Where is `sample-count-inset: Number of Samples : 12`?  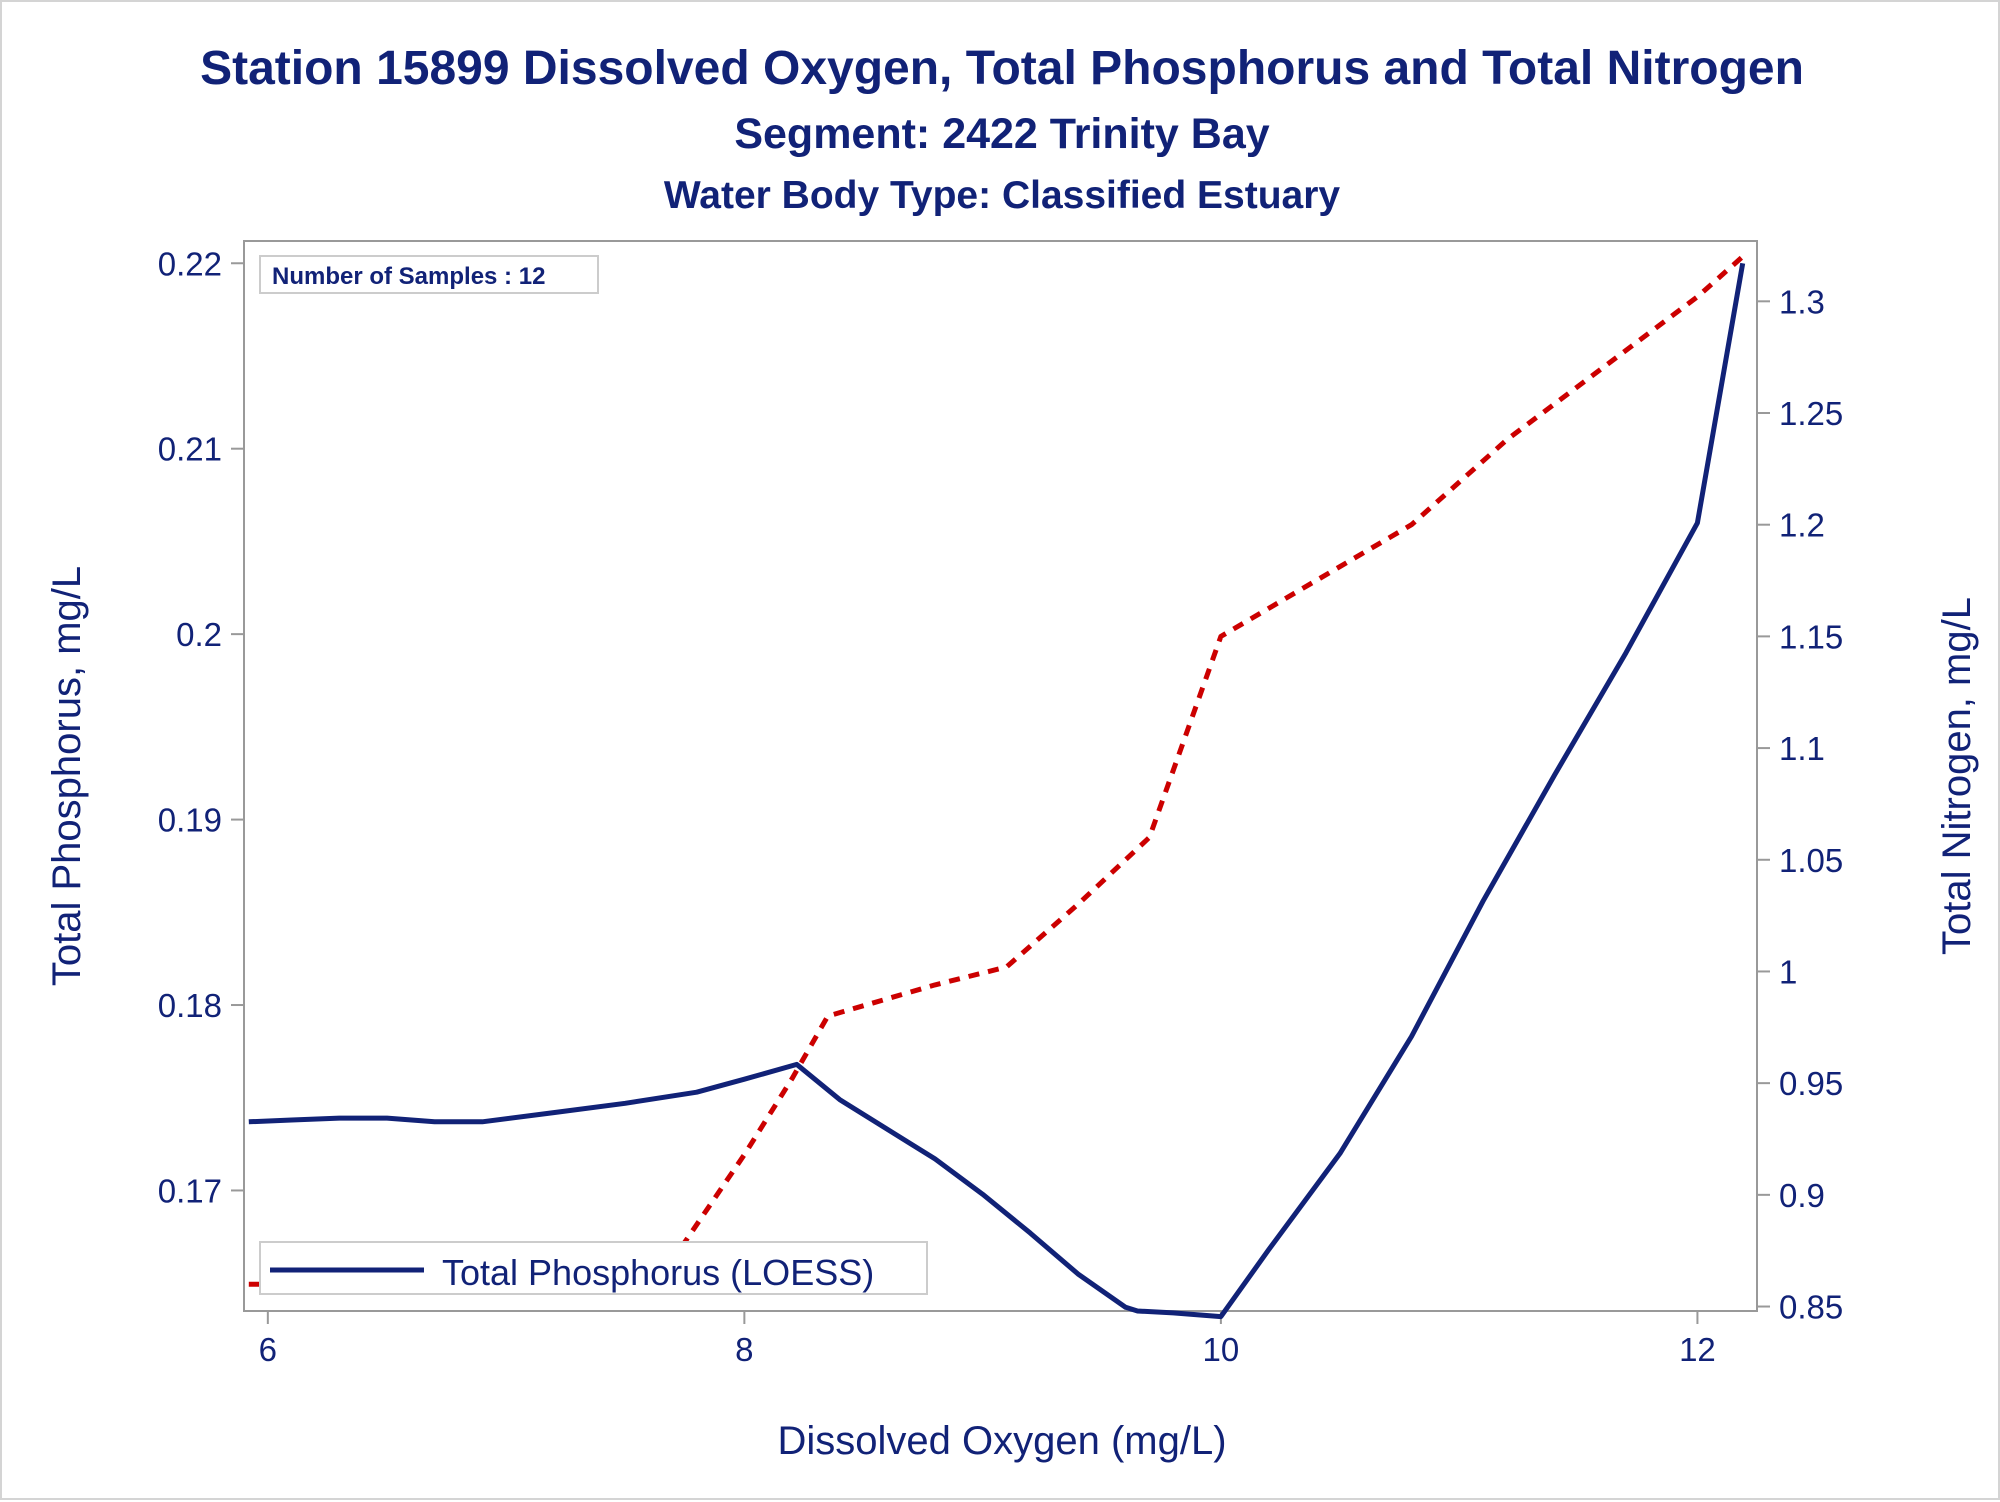 sample-count-inset: Number of Samples : 12 is located at coordinates (429, 274).